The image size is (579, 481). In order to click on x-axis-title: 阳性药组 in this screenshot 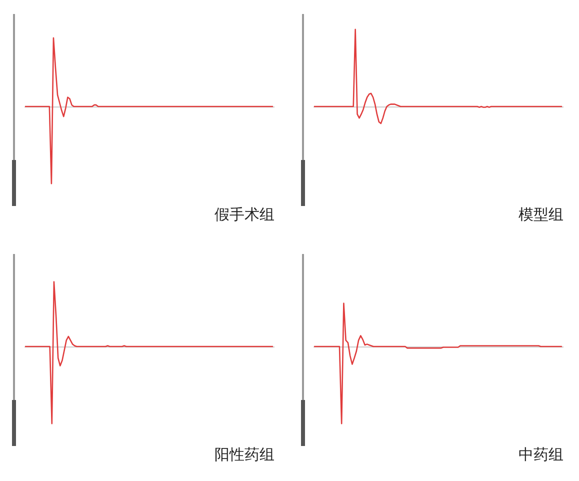, I will do `click(244, 455)`.